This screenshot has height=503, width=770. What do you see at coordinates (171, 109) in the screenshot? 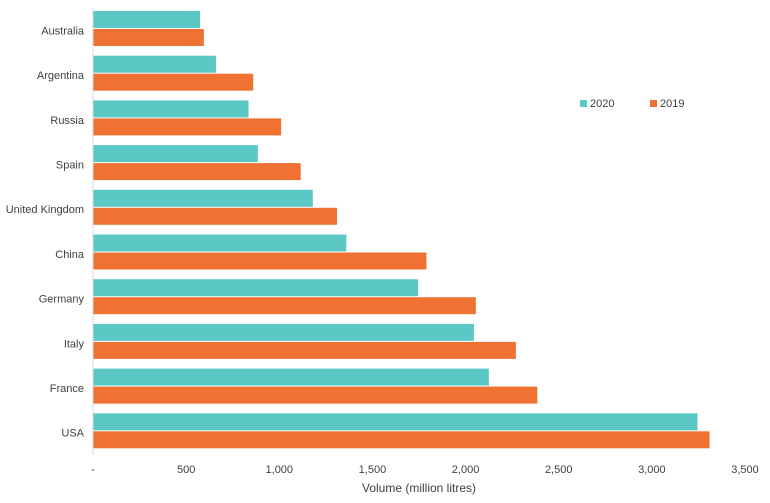
I see `bar-russia-2020` at bounding box center [171, 109].